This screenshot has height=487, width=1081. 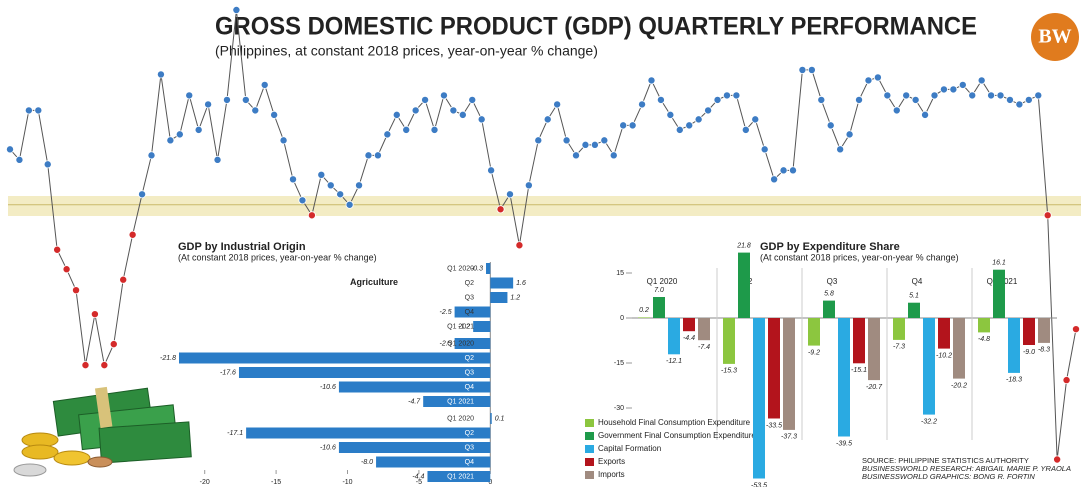 I want to click on x-tick-label: 0, so click(x=490, y=482).